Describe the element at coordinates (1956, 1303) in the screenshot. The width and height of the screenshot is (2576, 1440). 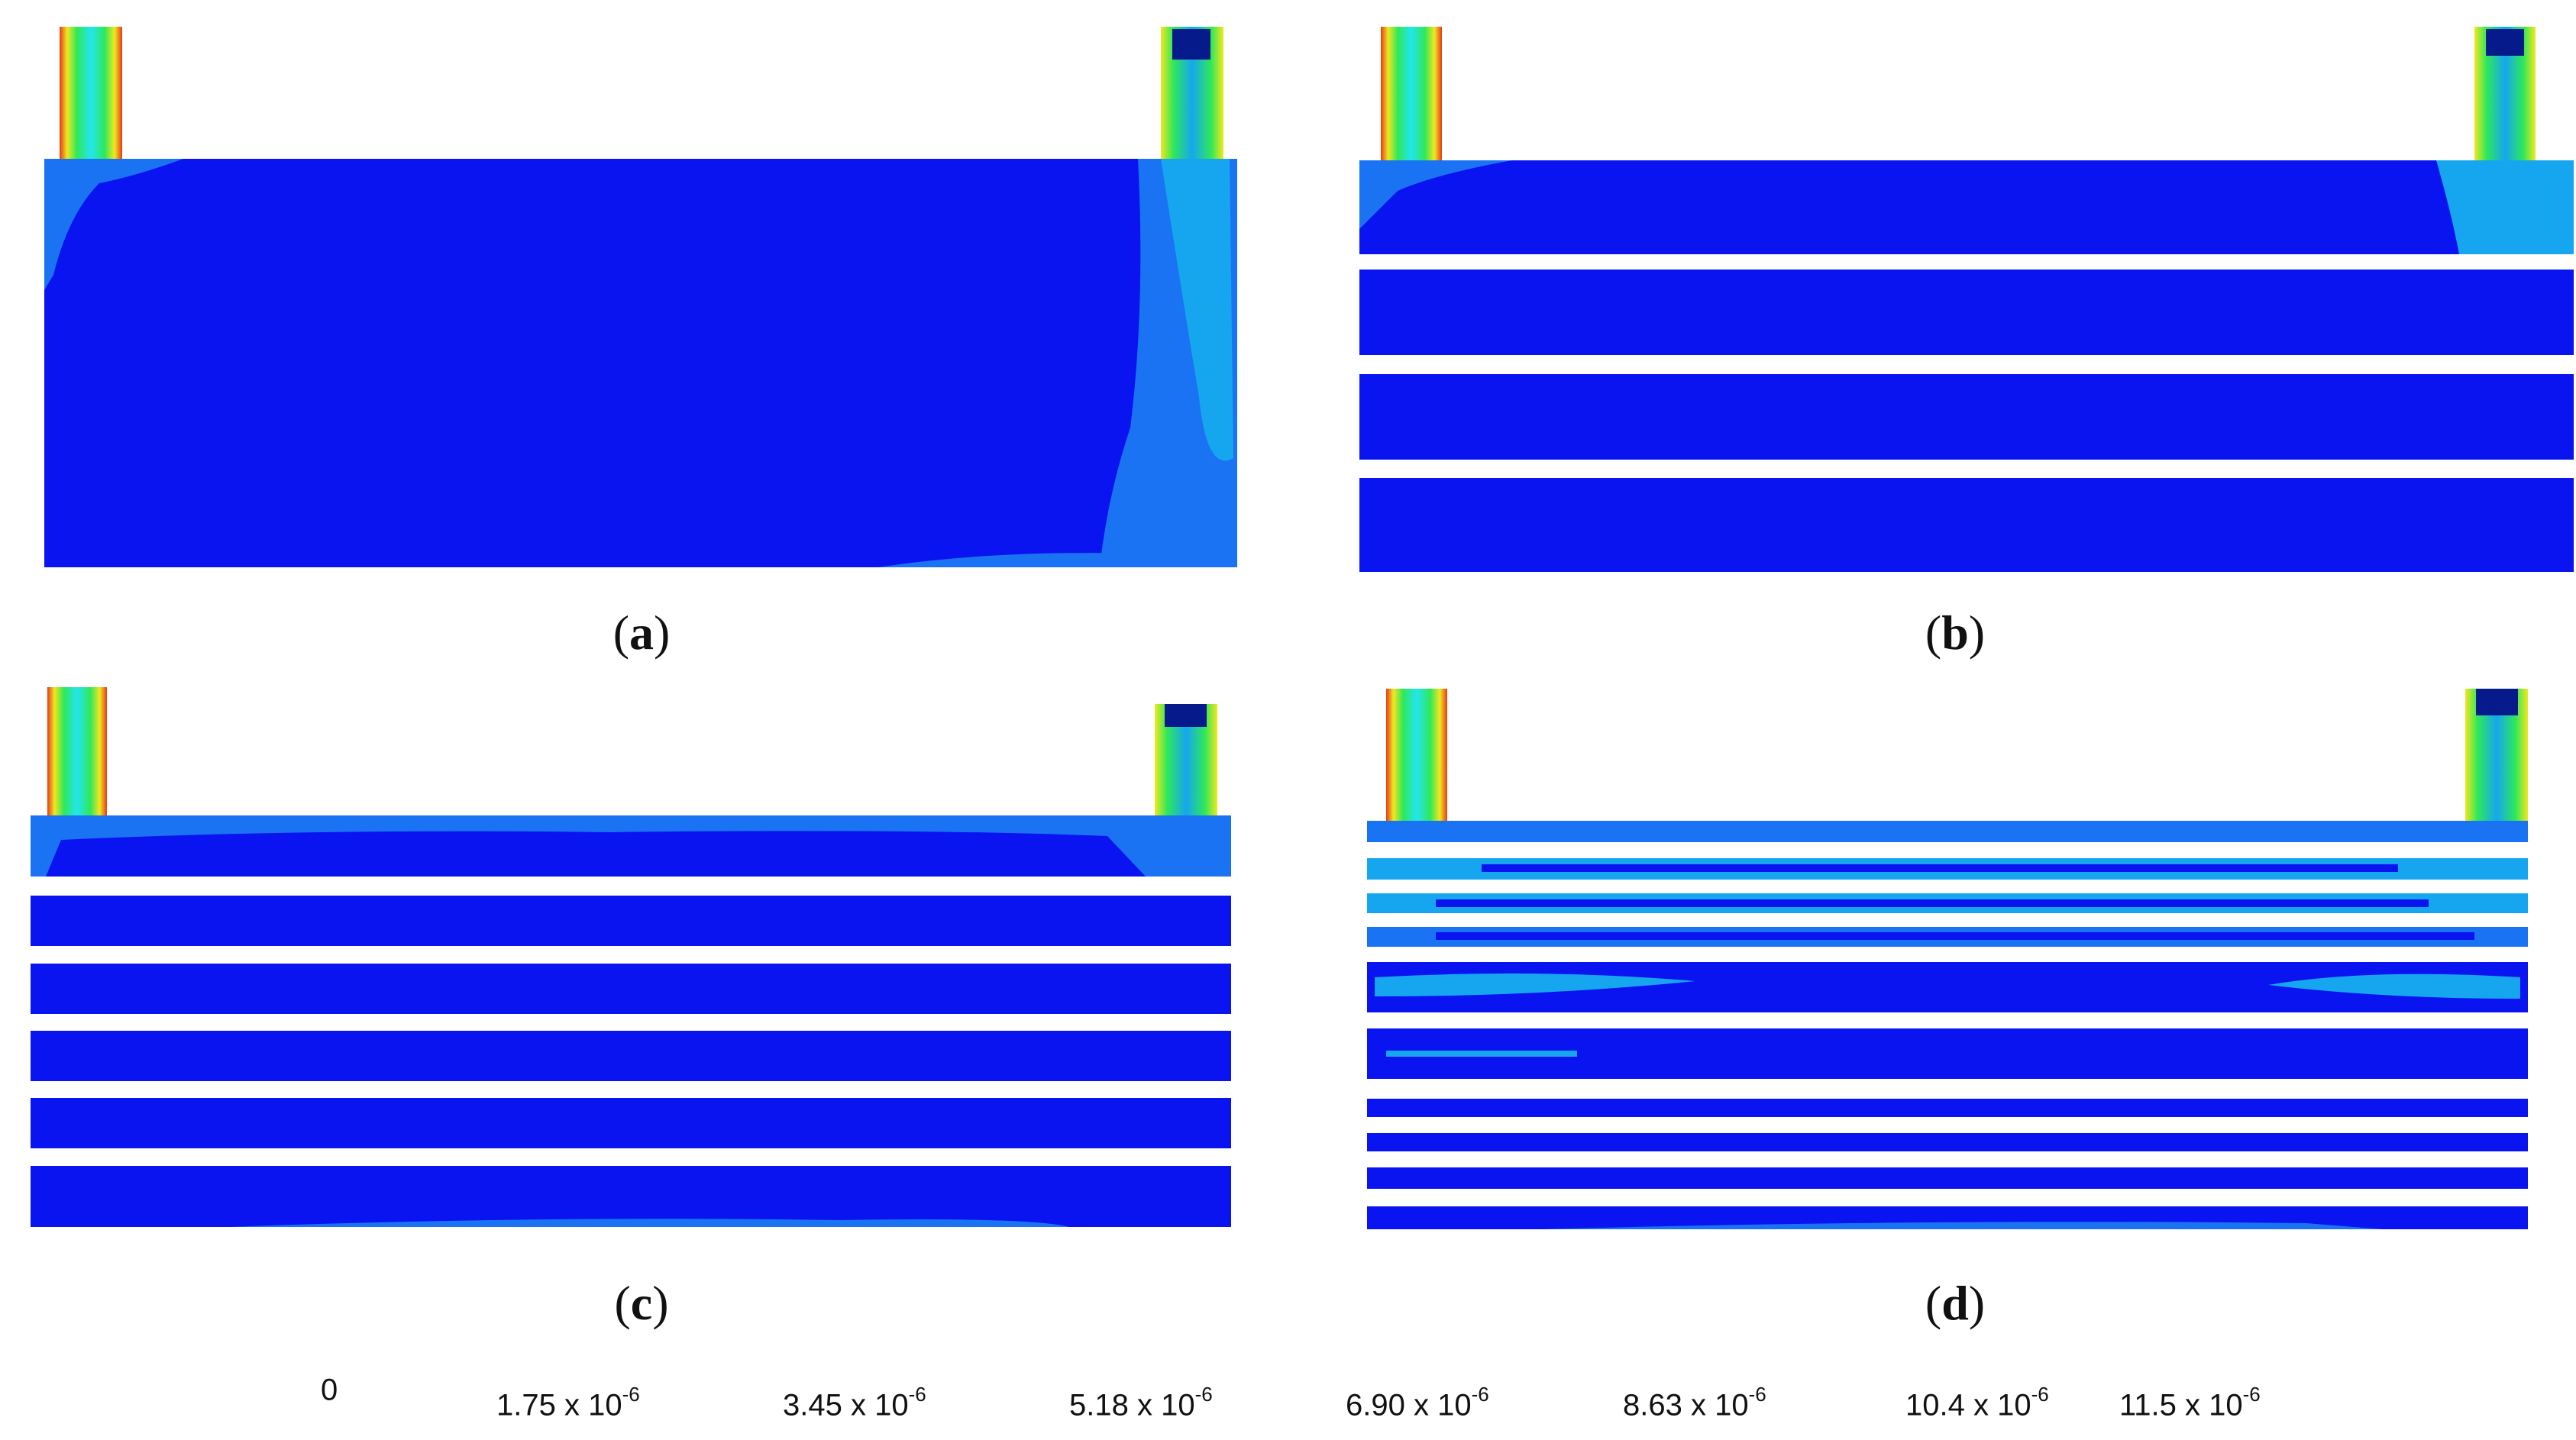
I see `caption-d: (d)` at that location.